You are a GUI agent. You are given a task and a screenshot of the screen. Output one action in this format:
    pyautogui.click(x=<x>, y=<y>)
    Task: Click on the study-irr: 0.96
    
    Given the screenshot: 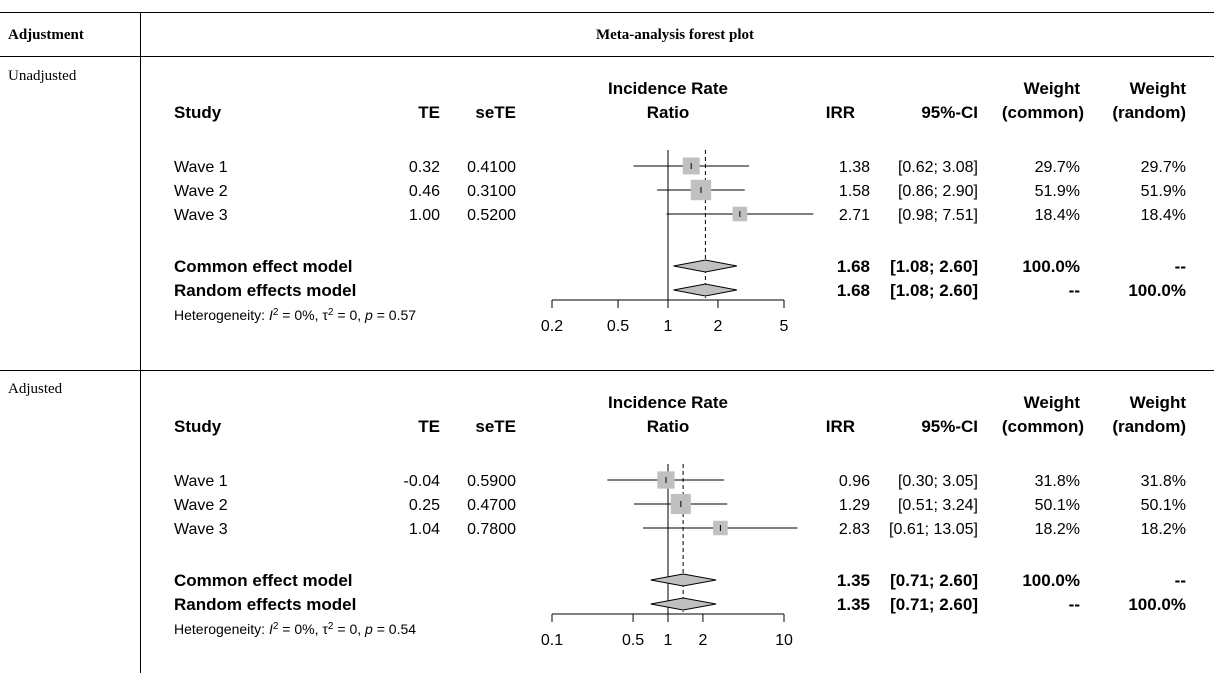 What is the action you would take?
    pyautogui.click(x=854, y=481)
    